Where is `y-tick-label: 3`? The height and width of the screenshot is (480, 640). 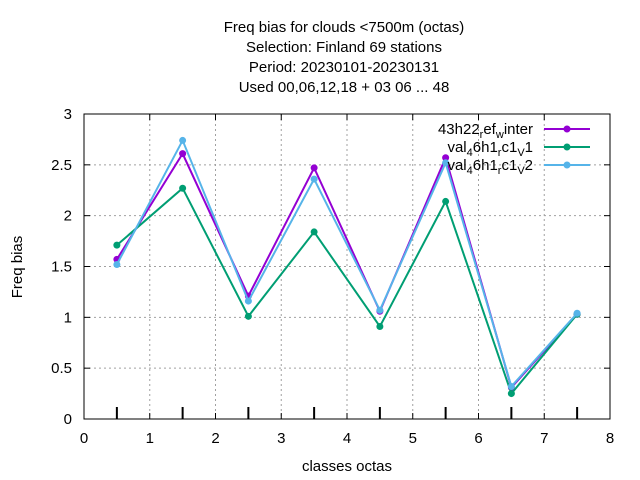 y-tick-label: 3 is located at coordinates (68, 114).